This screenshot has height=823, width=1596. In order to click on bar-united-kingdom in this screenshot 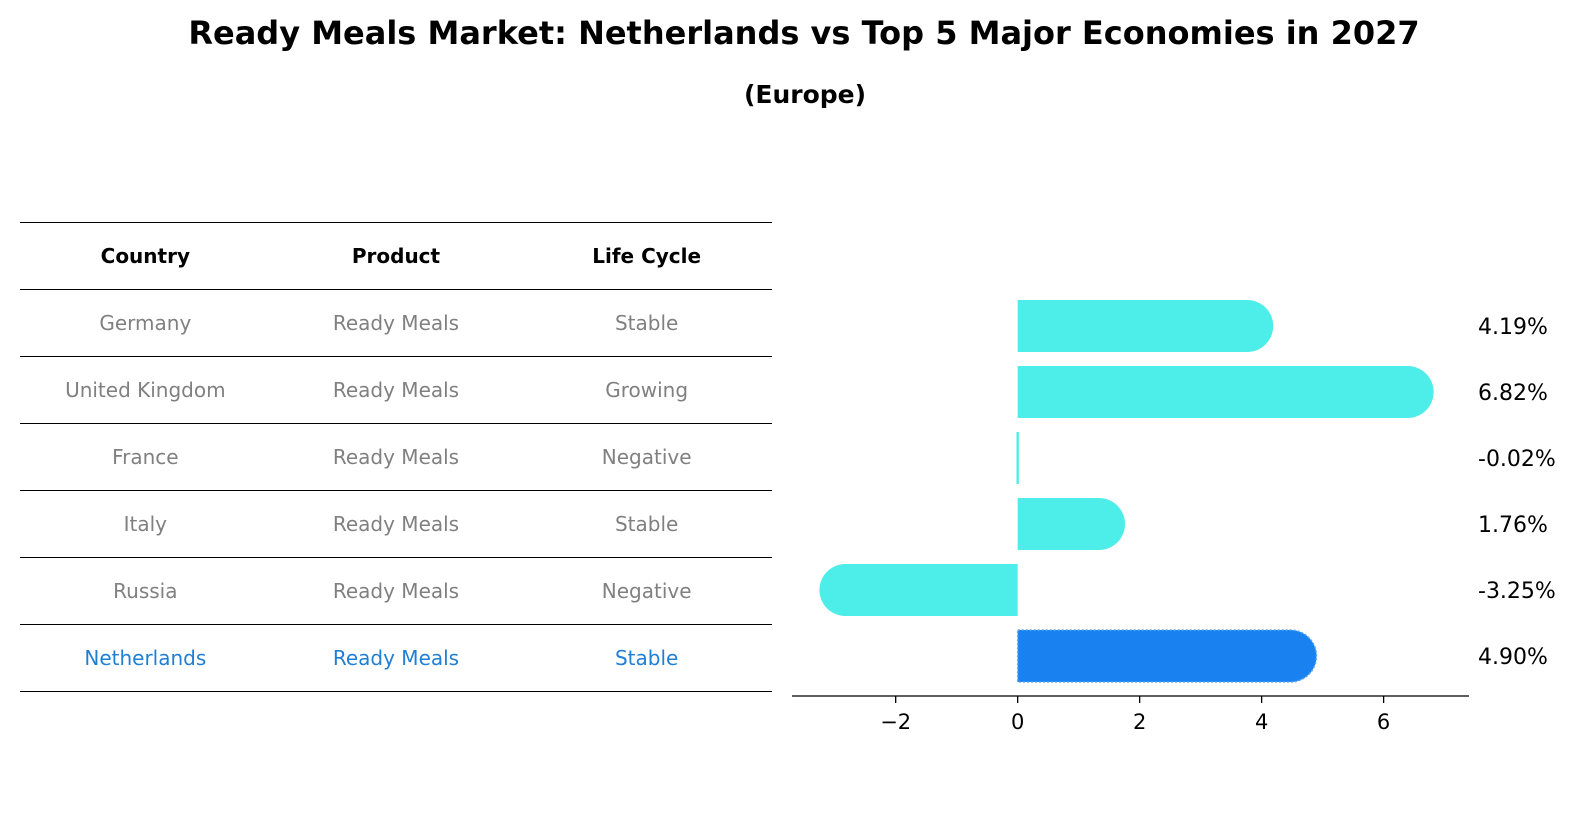, I will do `click(1225, 392)`.